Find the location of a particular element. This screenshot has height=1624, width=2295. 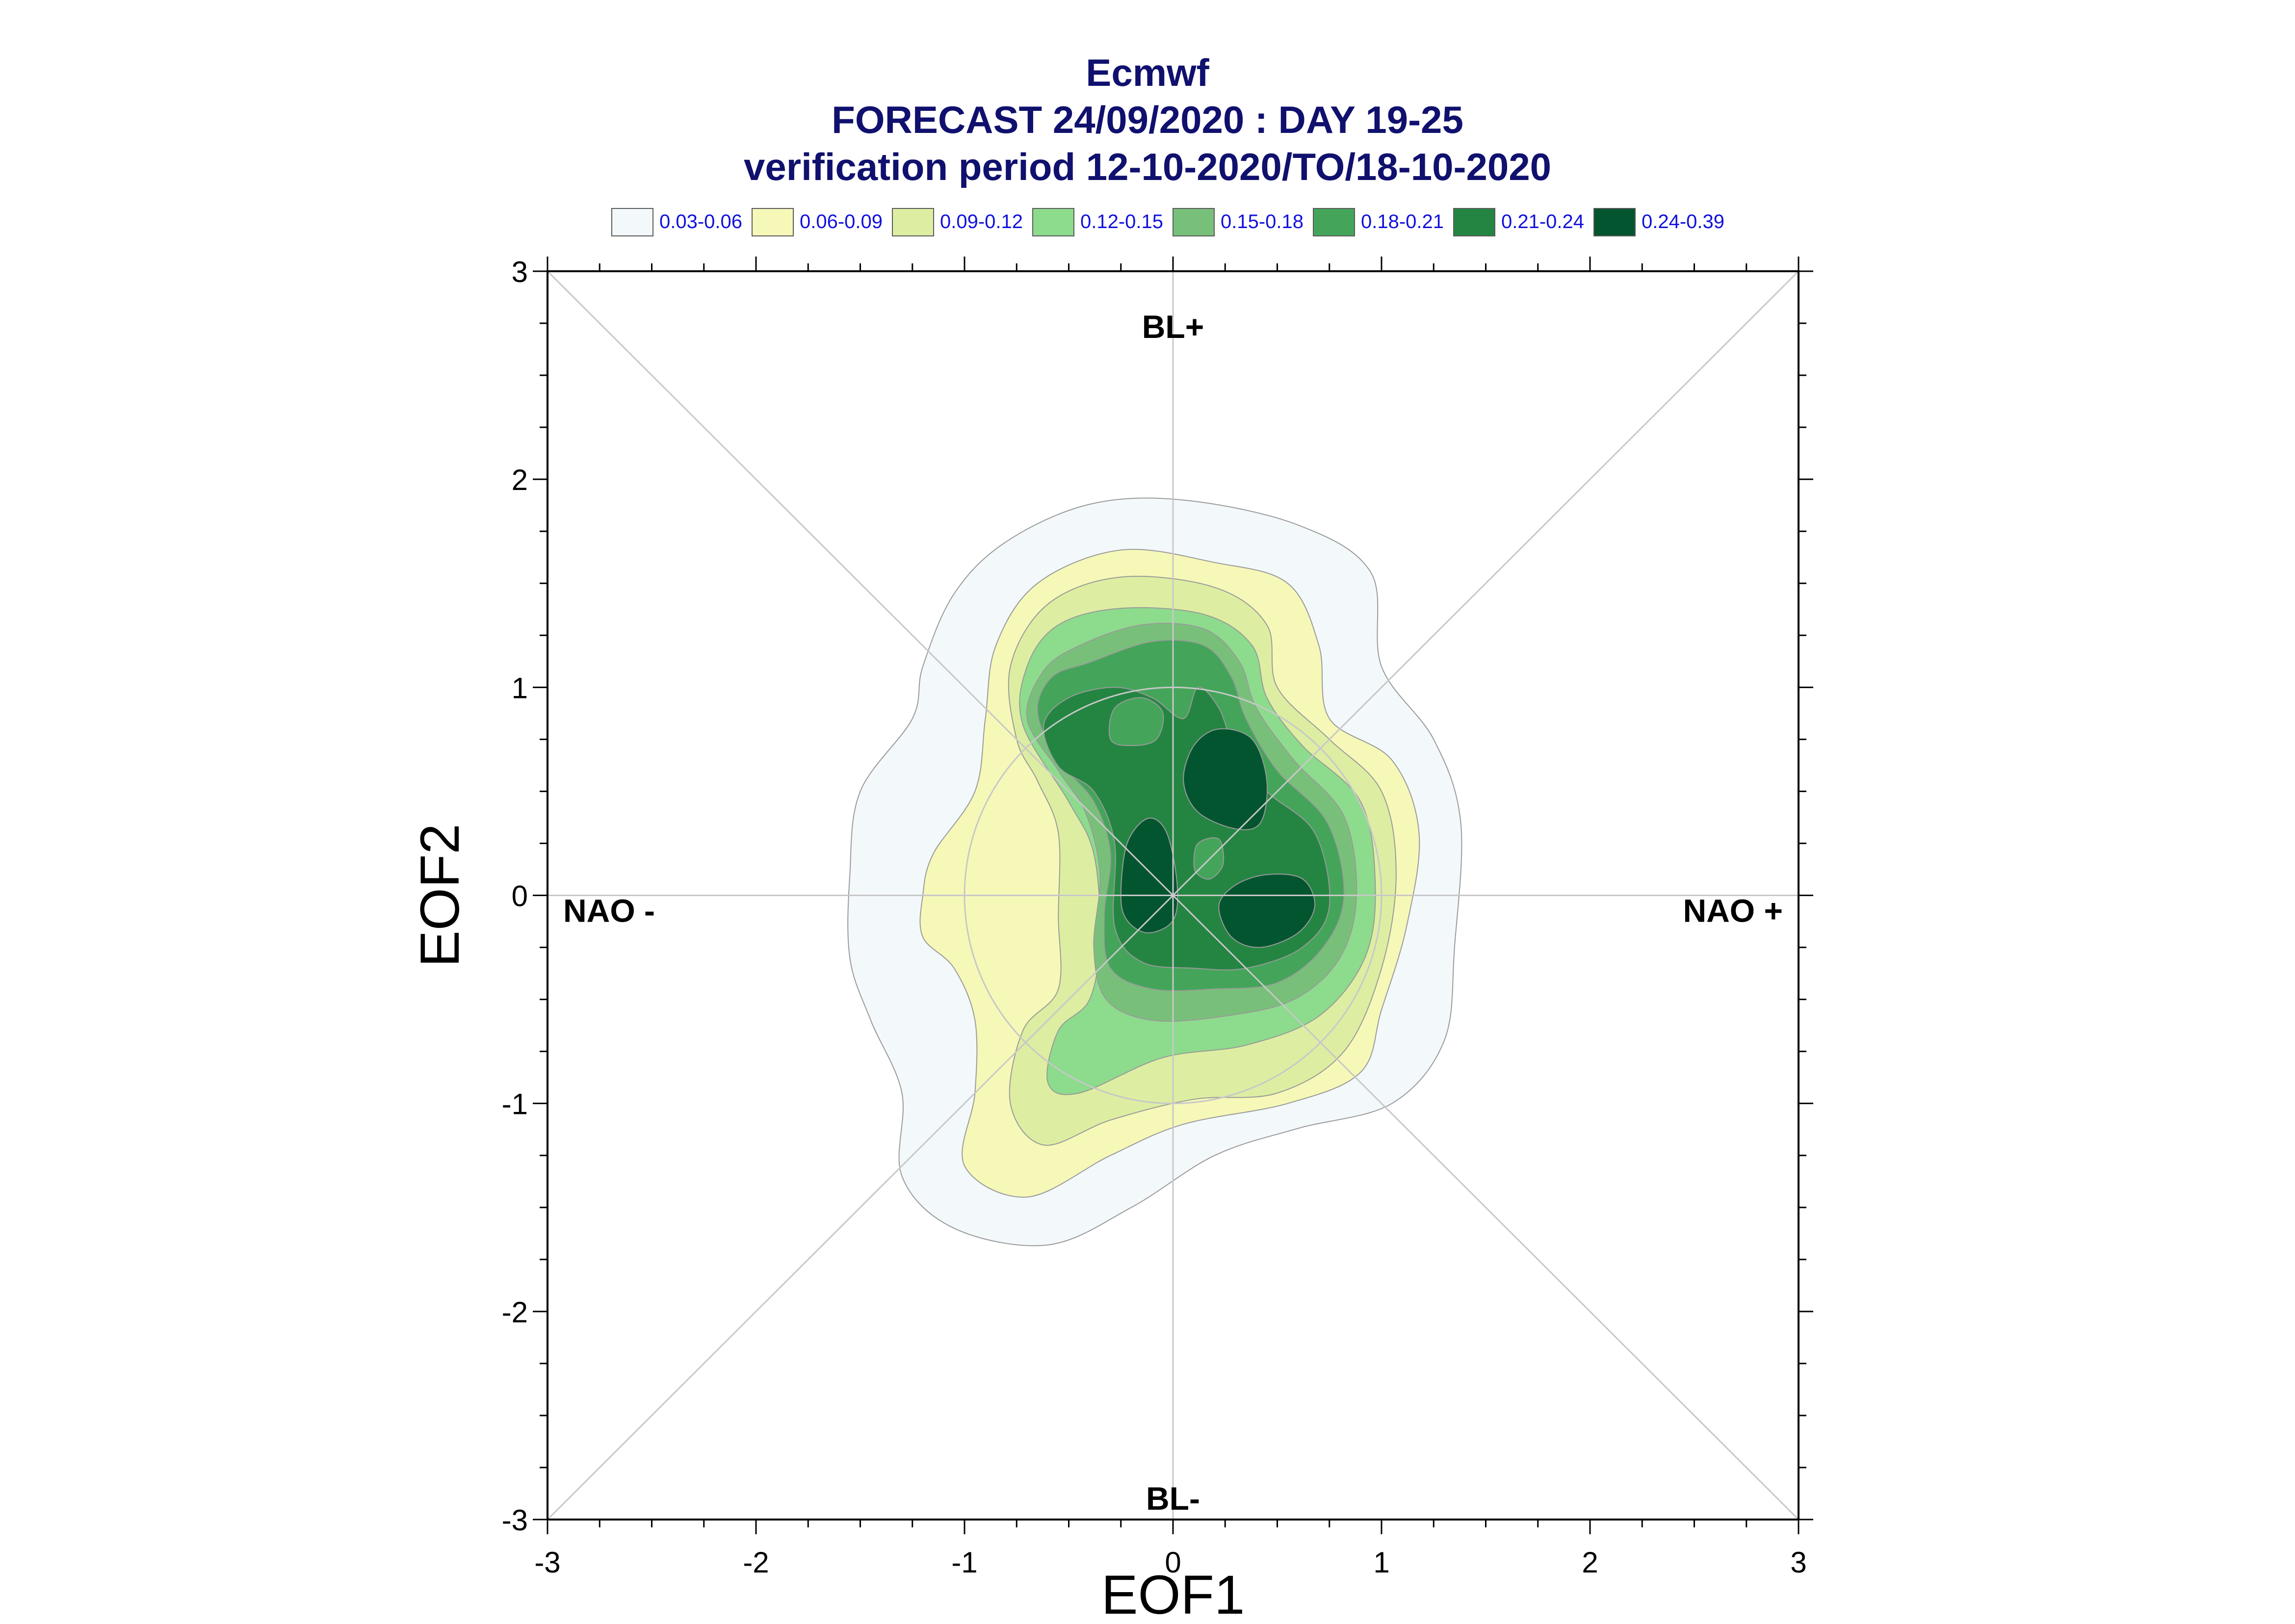

regime-label-top: BL+ is located at coordinates (1173, 327).